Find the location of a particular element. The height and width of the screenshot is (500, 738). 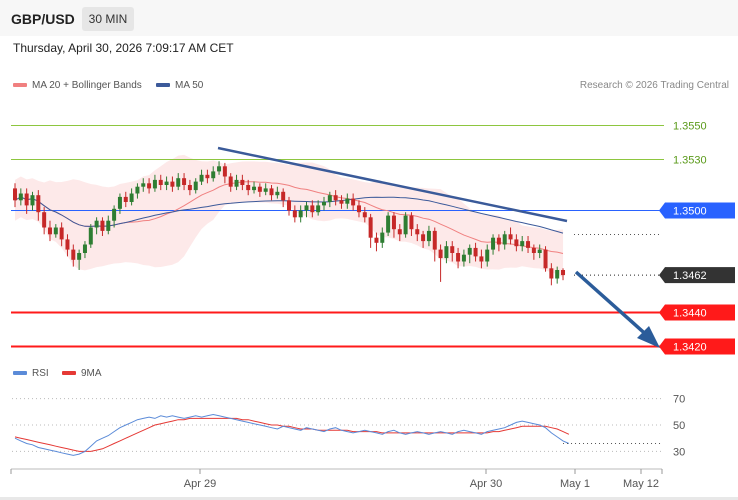

last-price-label: 1.3462 is located at coordinates (690, 276).